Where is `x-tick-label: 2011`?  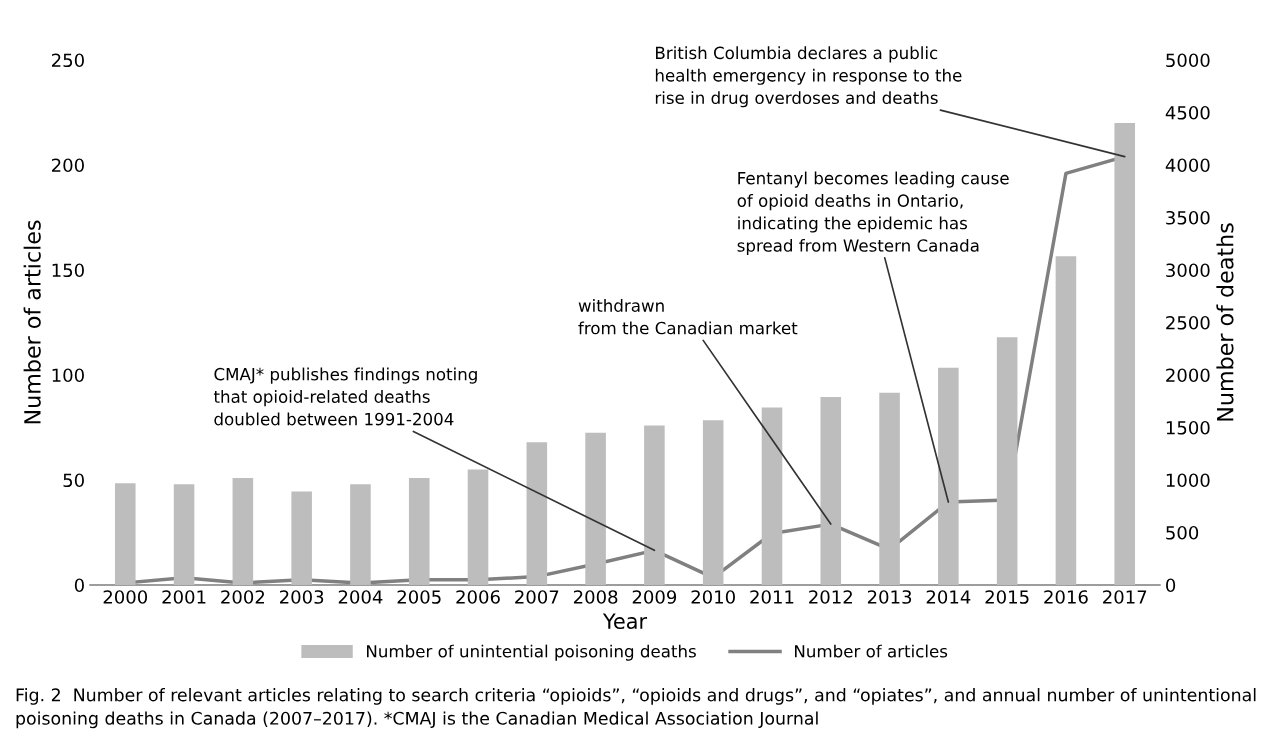 x-tick-label: 2011 is located at coordinates (772, 597).